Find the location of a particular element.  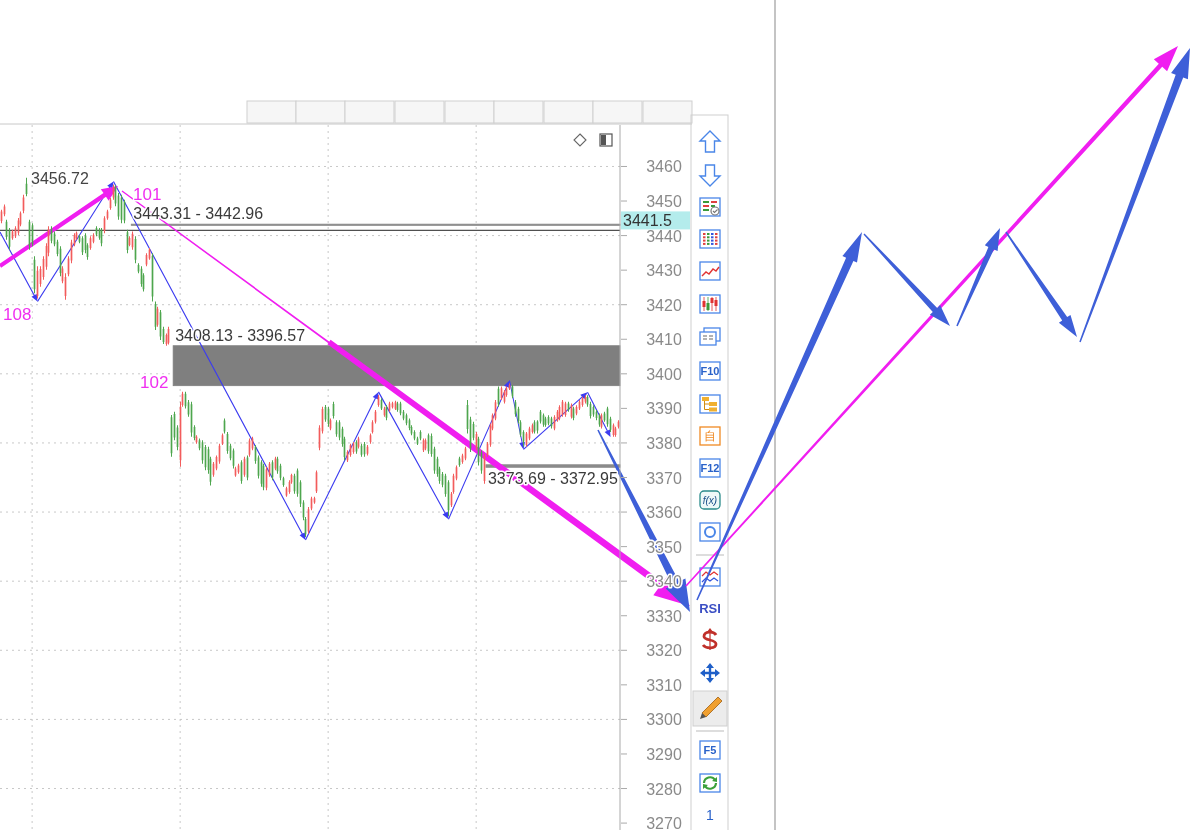

ref-line-label: 3441.5 is located at coordinates (648, 220).